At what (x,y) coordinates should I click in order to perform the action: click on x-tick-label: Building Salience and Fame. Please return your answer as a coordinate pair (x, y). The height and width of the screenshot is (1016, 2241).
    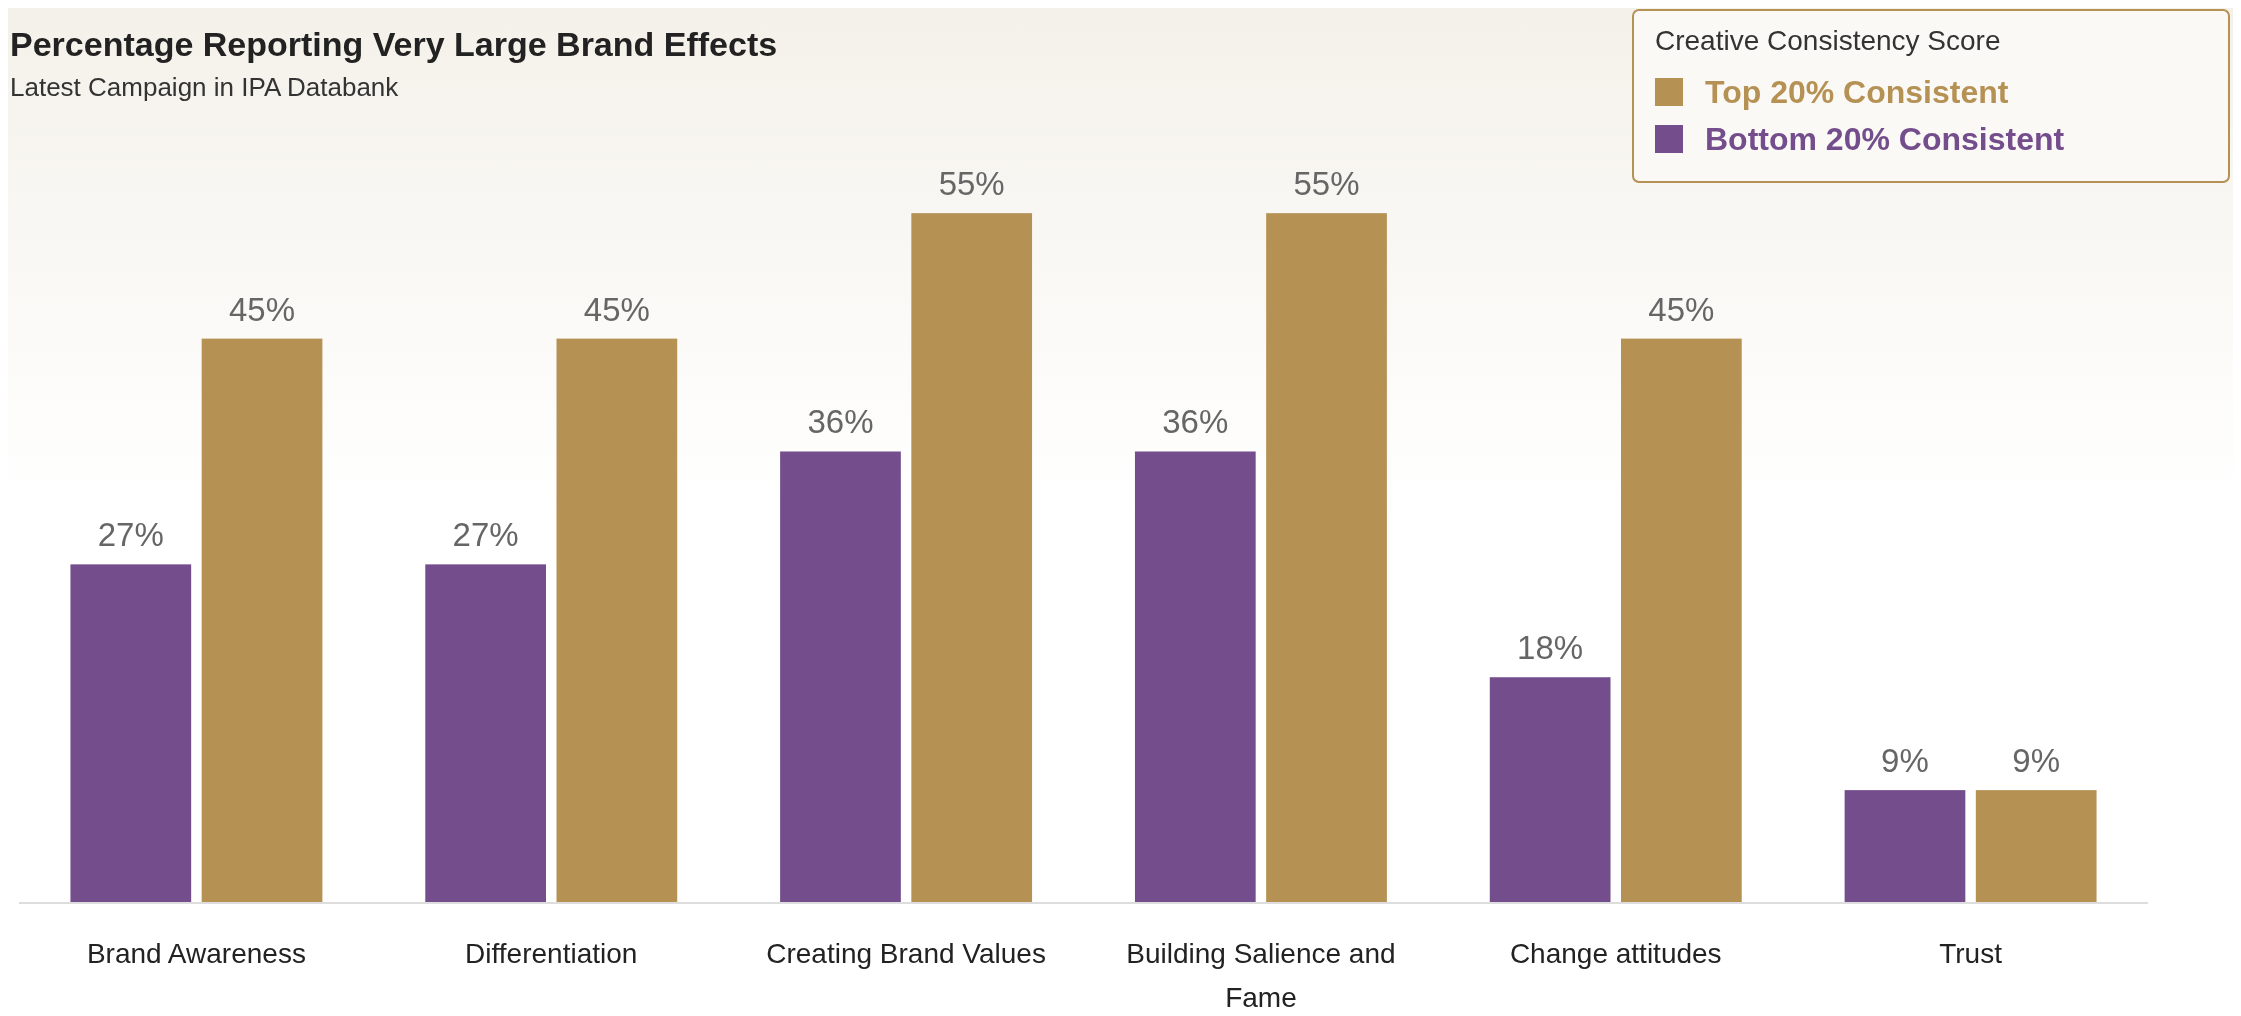
    Looking at the image, I should click on (1261, 975).